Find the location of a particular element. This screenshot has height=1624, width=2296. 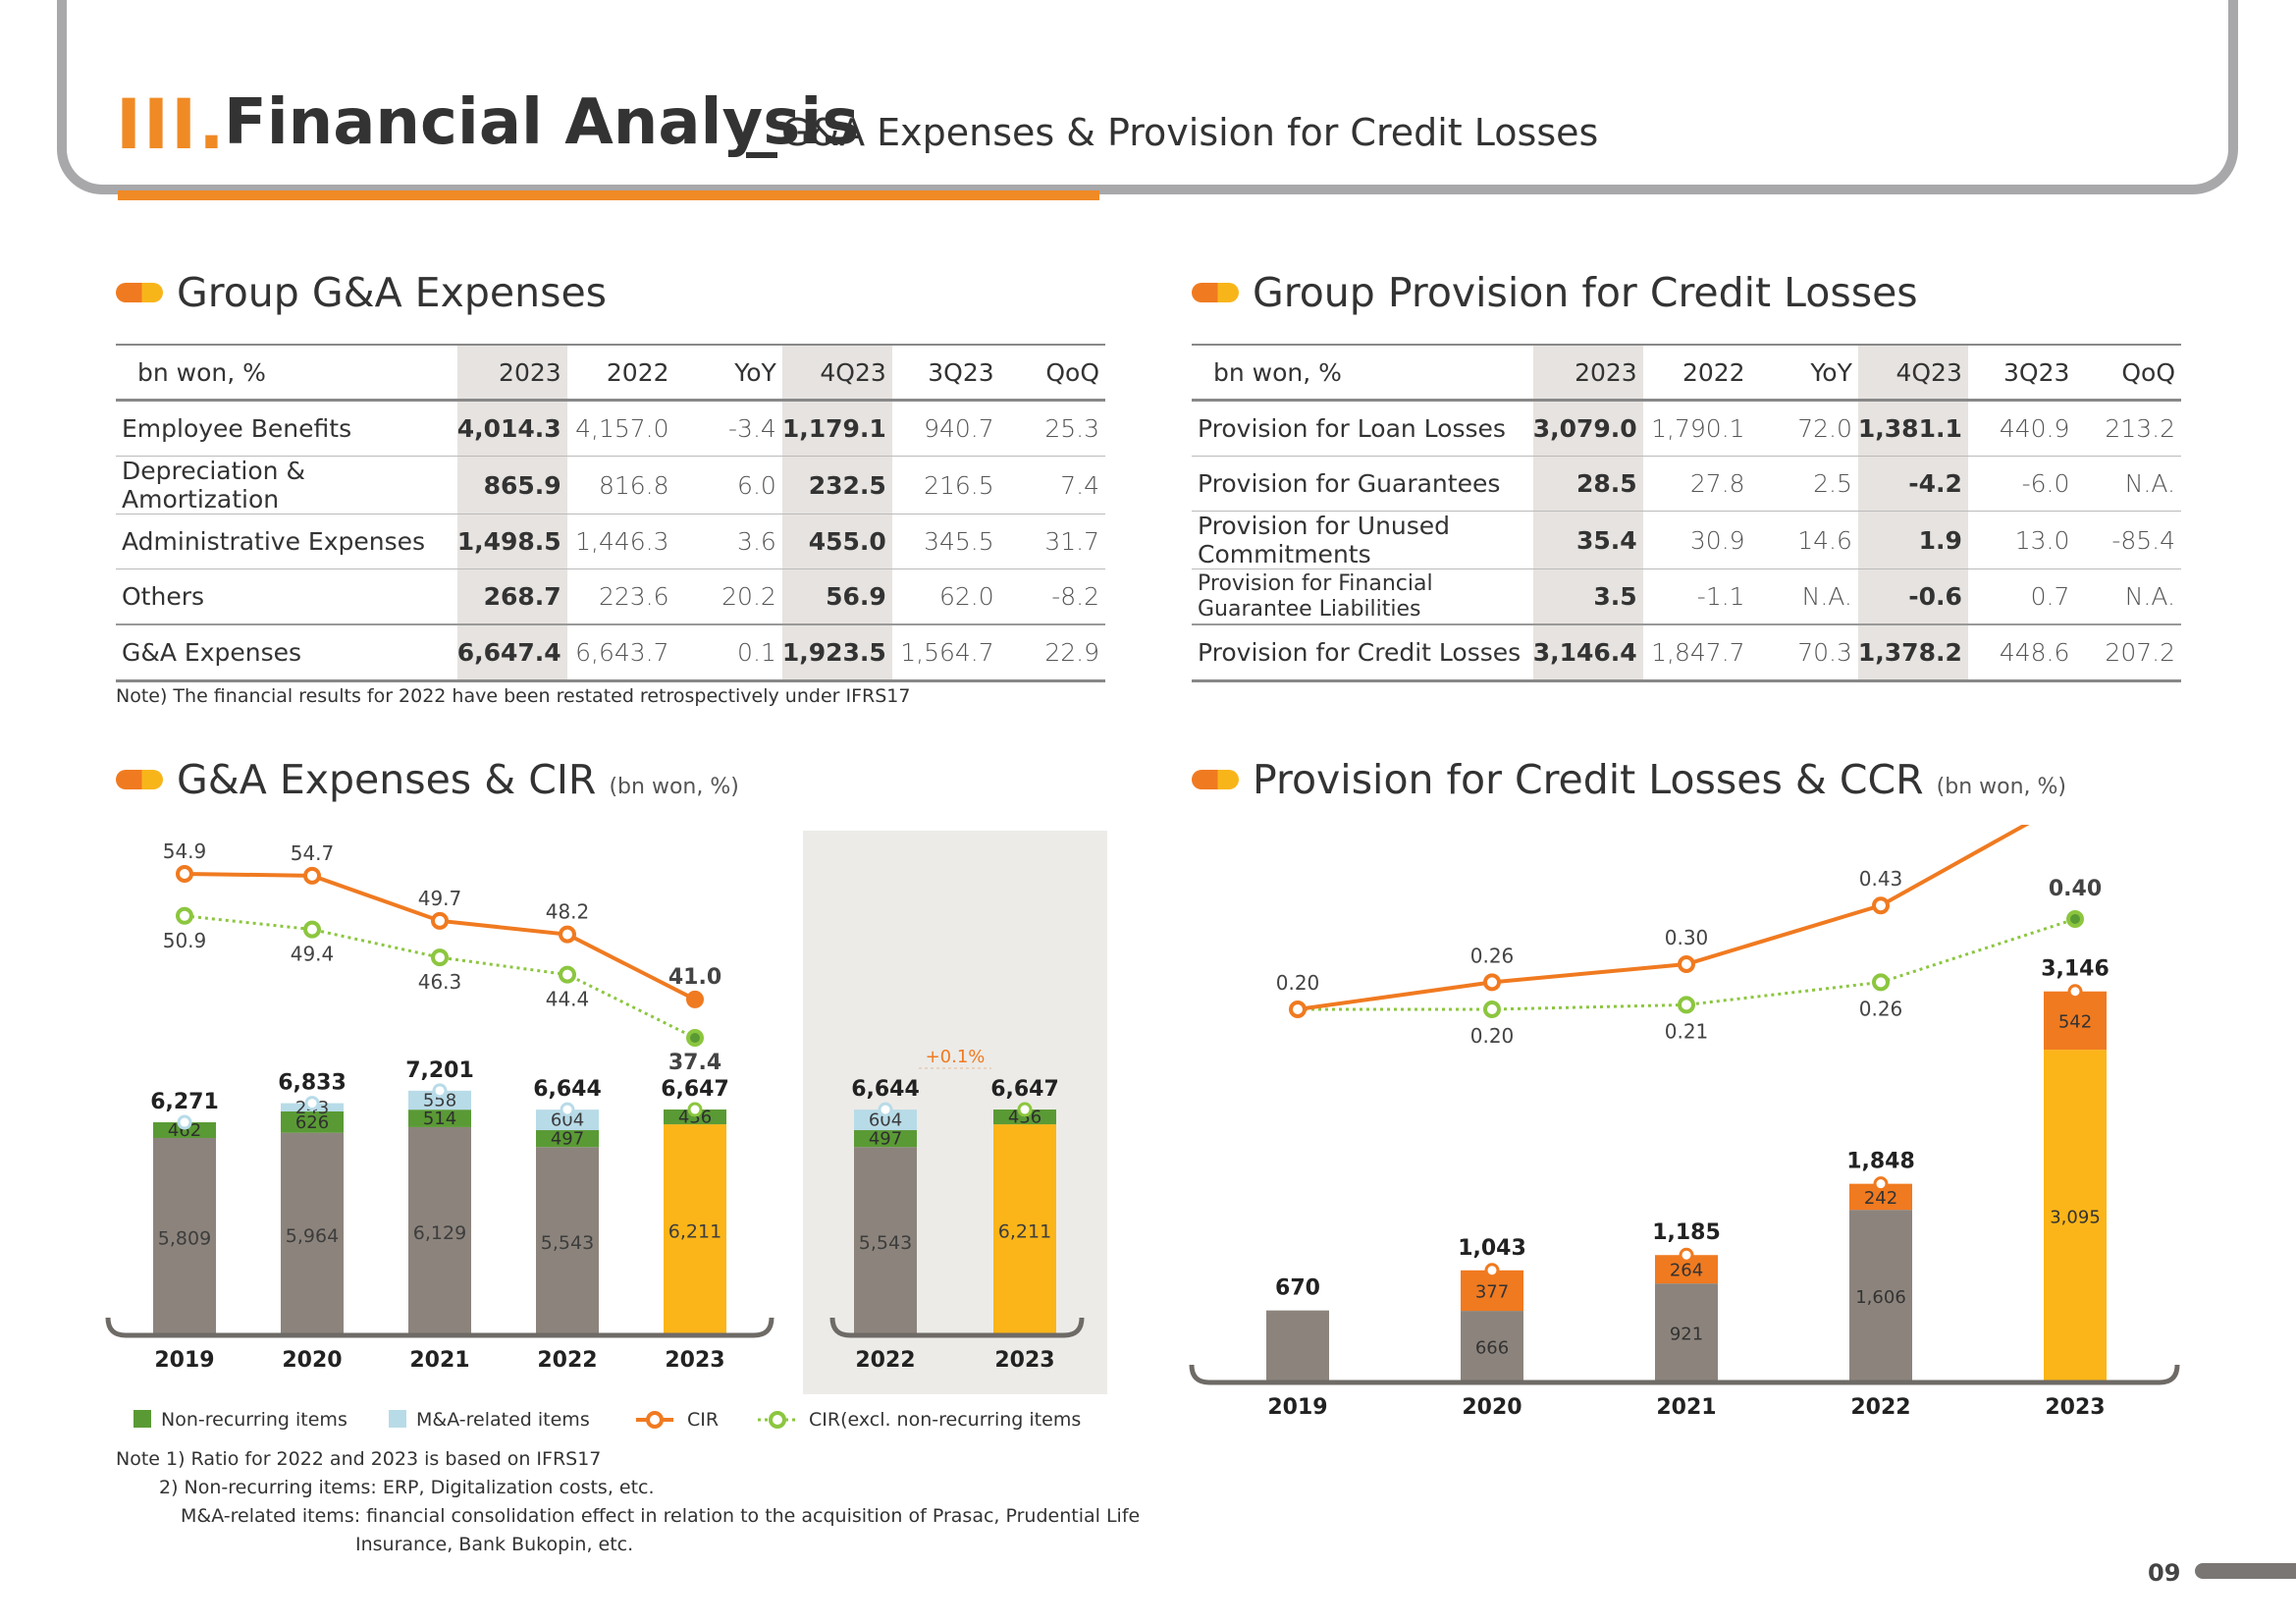

table-cell: -4.2 is located at coordinates (1912, 484).